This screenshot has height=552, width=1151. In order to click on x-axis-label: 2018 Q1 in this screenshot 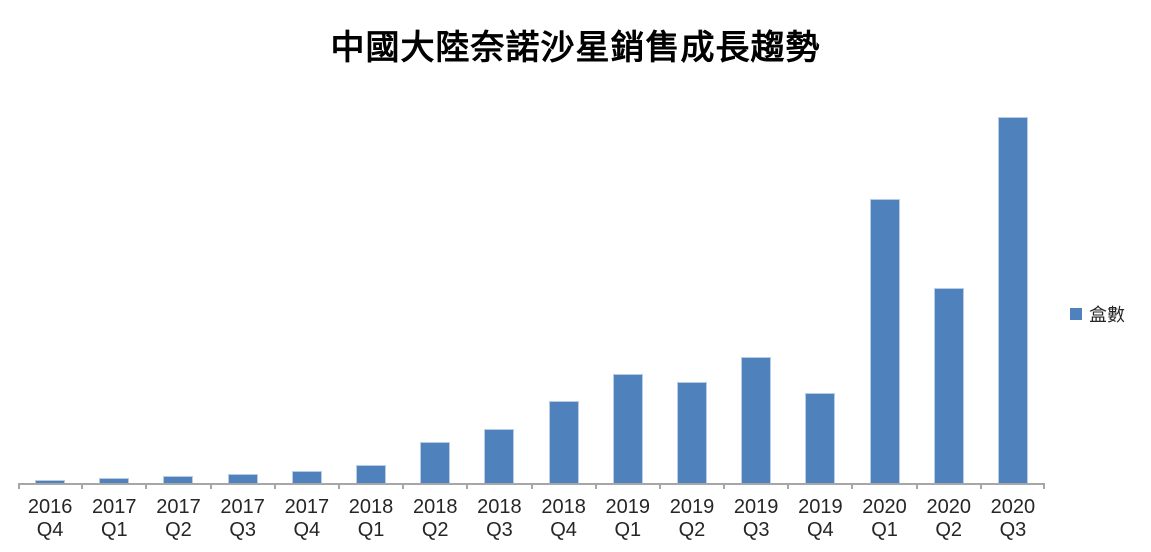, I will do `click(371, 518)`.